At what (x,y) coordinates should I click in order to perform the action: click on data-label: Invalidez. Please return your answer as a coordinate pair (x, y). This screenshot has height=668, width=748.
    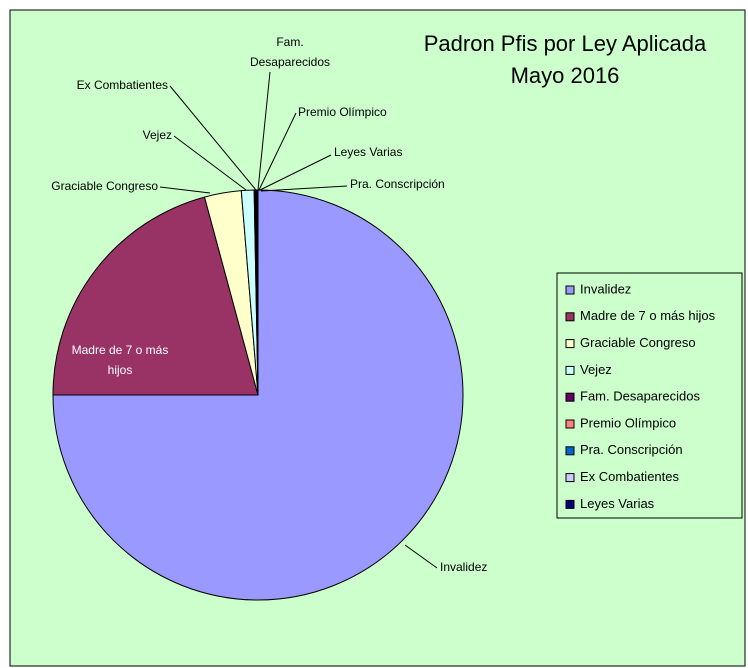
    Looking at the image, I should click on (463, 567).